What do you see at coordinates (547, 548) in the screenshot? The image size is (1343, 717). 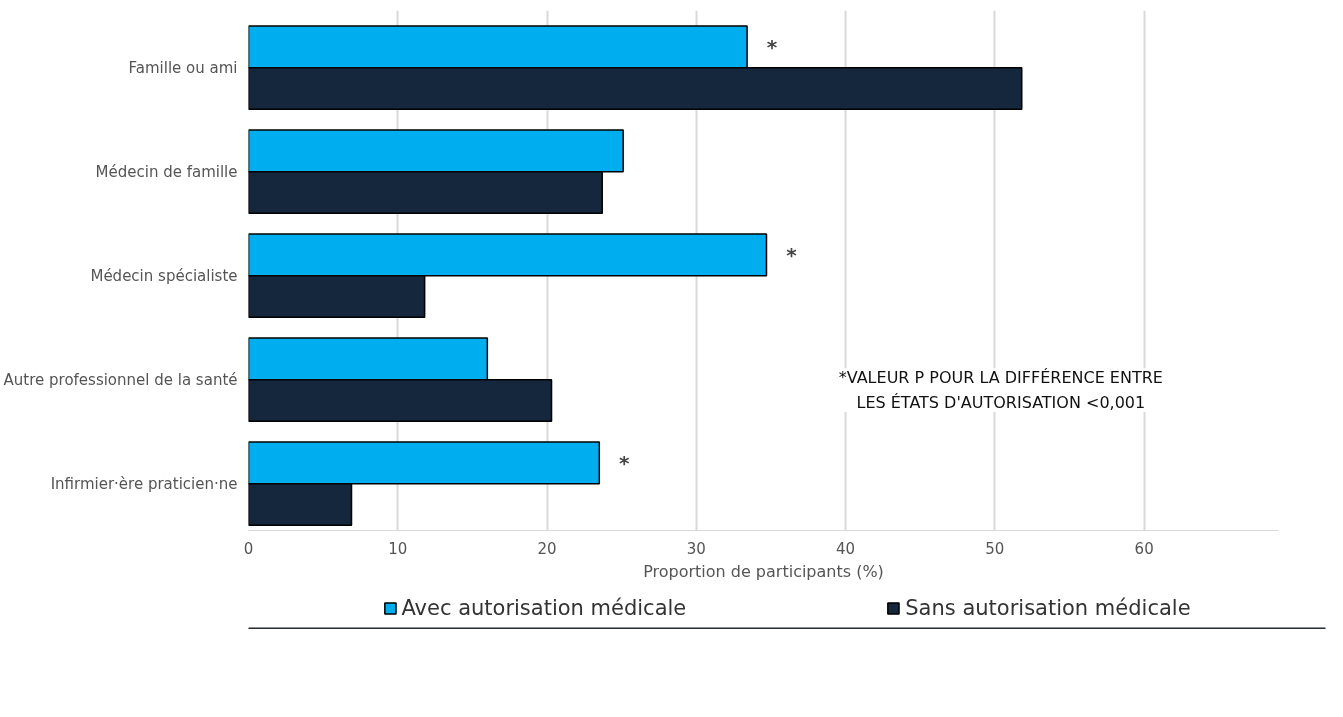 I see `x-tick-label: 20` at bounding box center [547, 548].